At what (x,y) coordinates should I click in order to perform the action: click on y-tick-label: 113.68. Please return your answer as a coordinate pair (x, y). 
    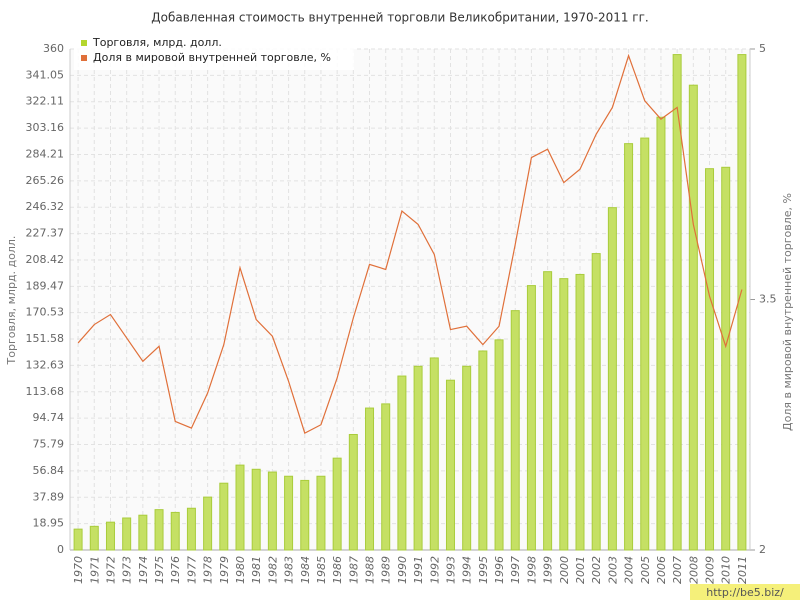
    Looking at the image, I should click on (45, 391).